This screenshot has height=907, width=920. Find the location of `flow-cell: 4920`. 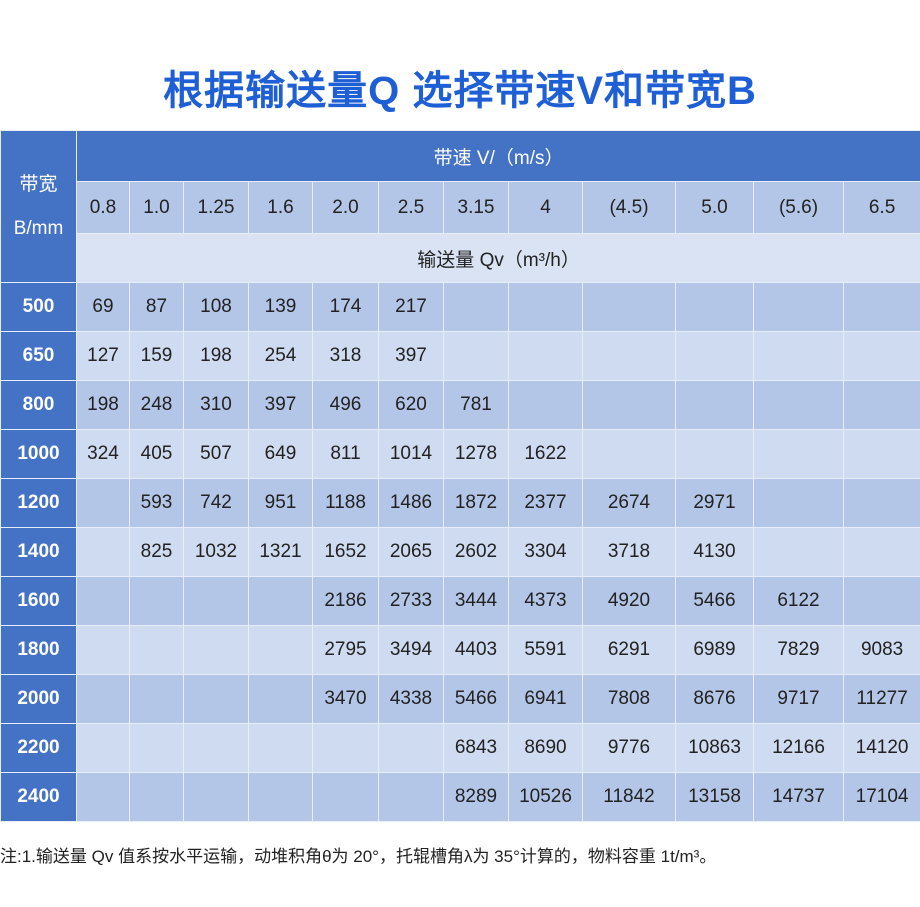

flow-cell: 4920 is located at coordinates (629, 601).